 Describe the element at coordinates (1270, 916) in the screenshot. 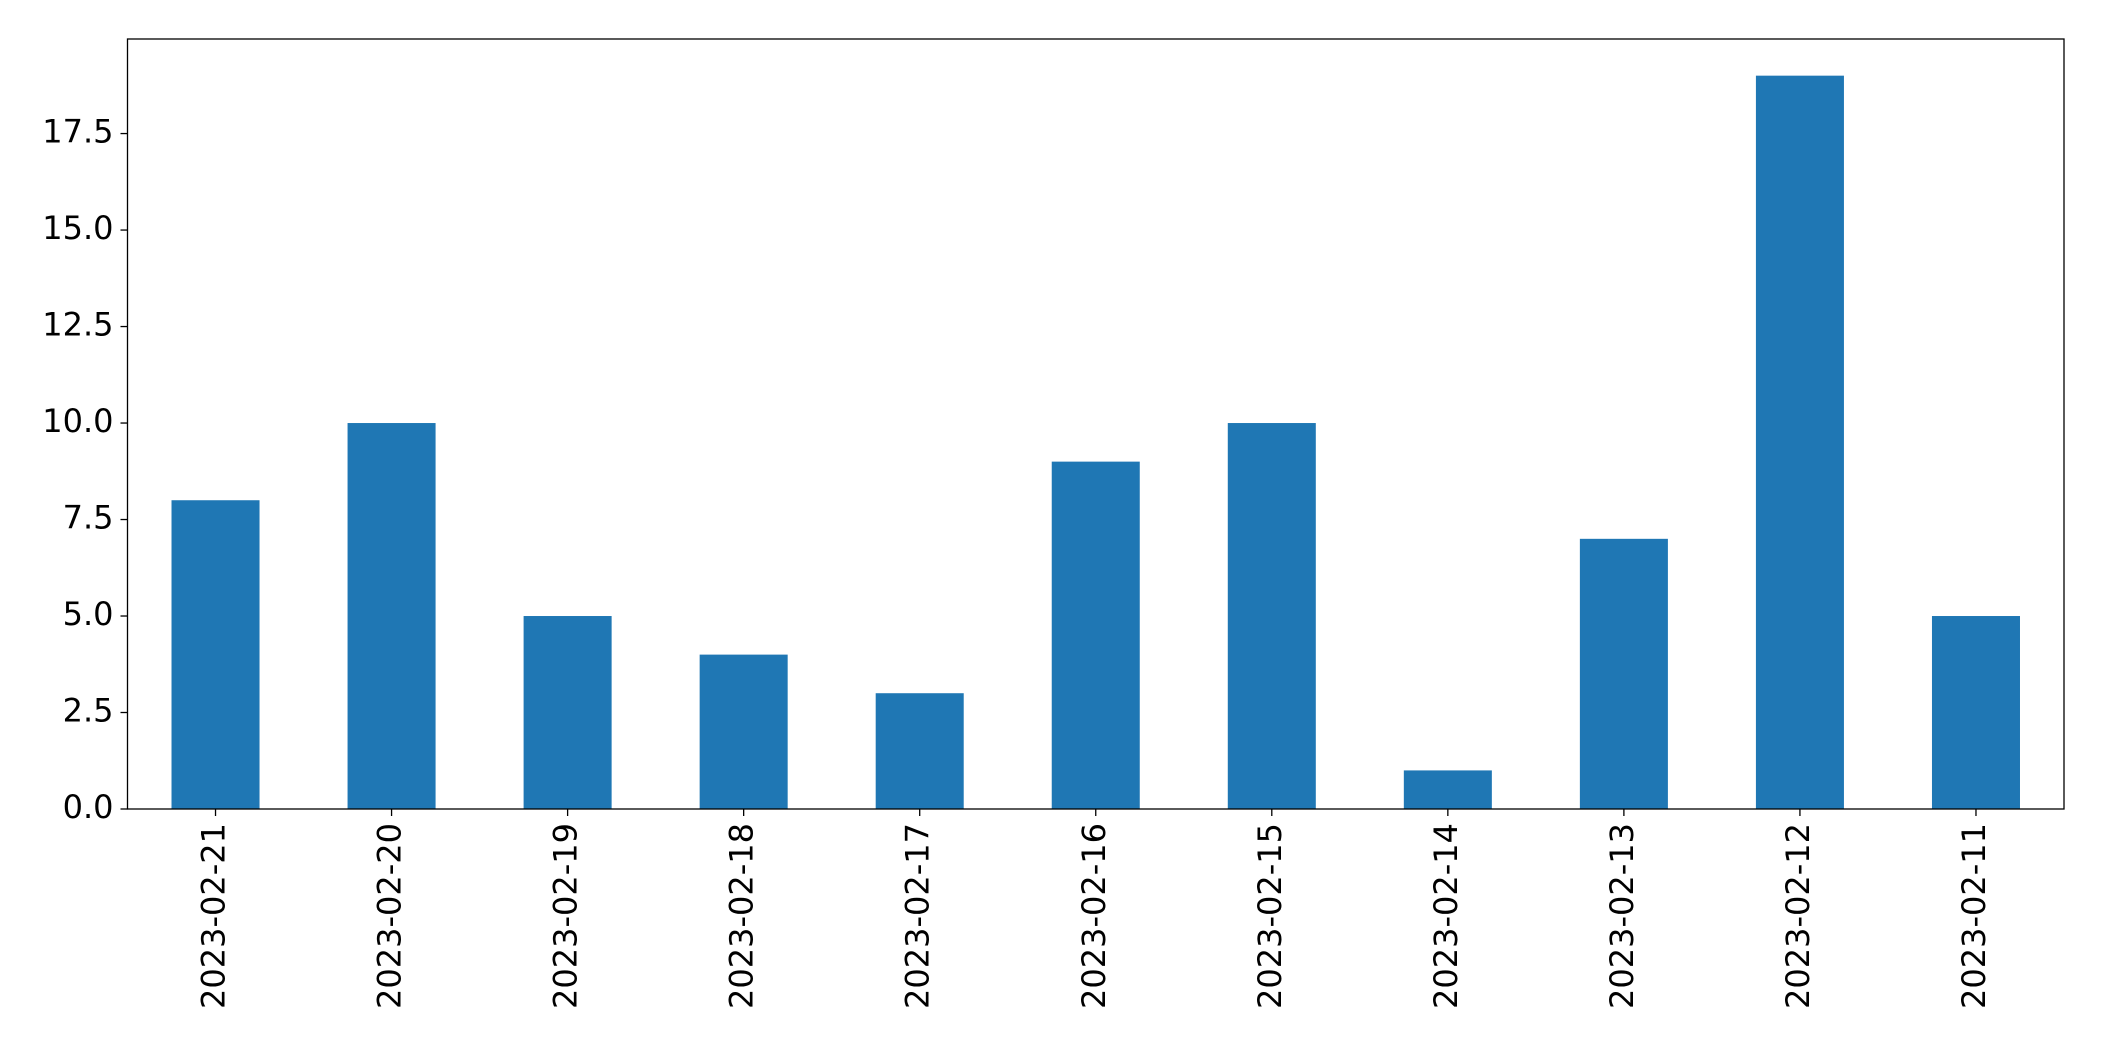

I see `x-tick-label: 2023-02-15` at that location.